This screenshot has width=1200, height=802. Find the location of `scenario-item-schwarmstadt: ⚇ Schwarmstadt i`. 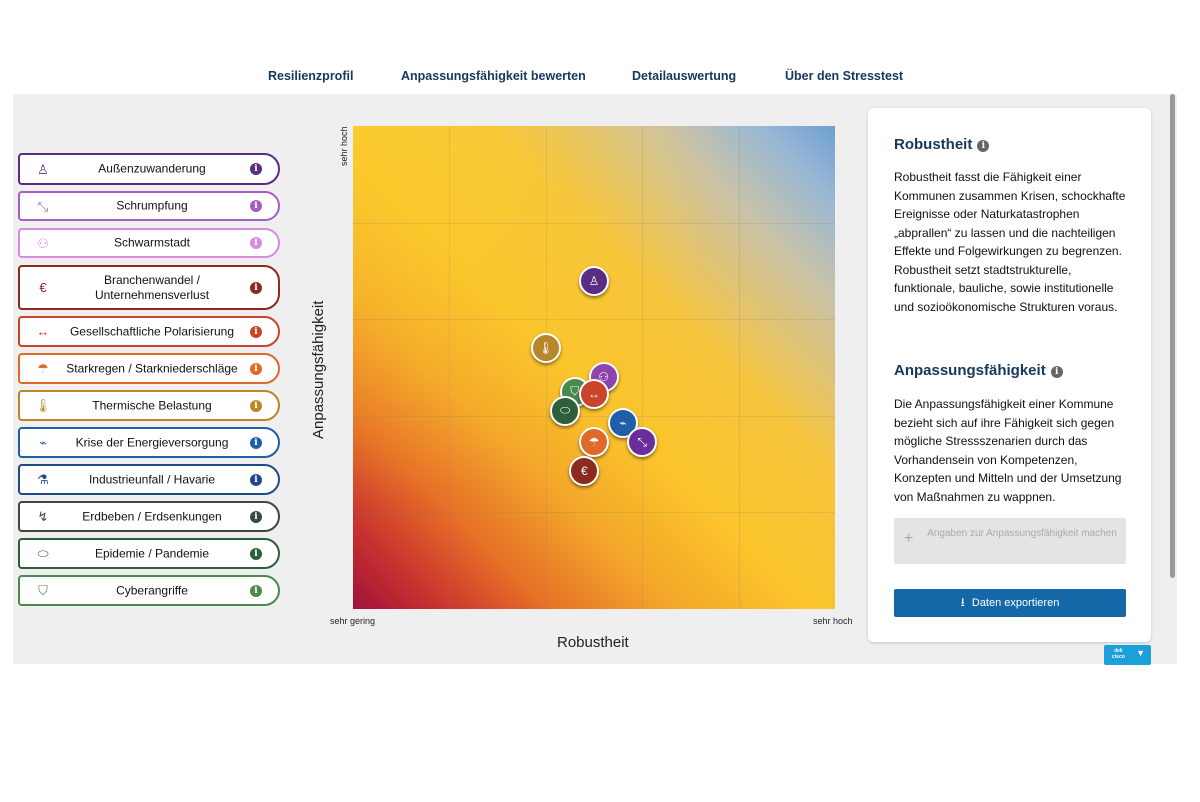

scenario-item-schwarmstadt: ⚇ Schwarmstadt i is located at coordinates (149, 243).